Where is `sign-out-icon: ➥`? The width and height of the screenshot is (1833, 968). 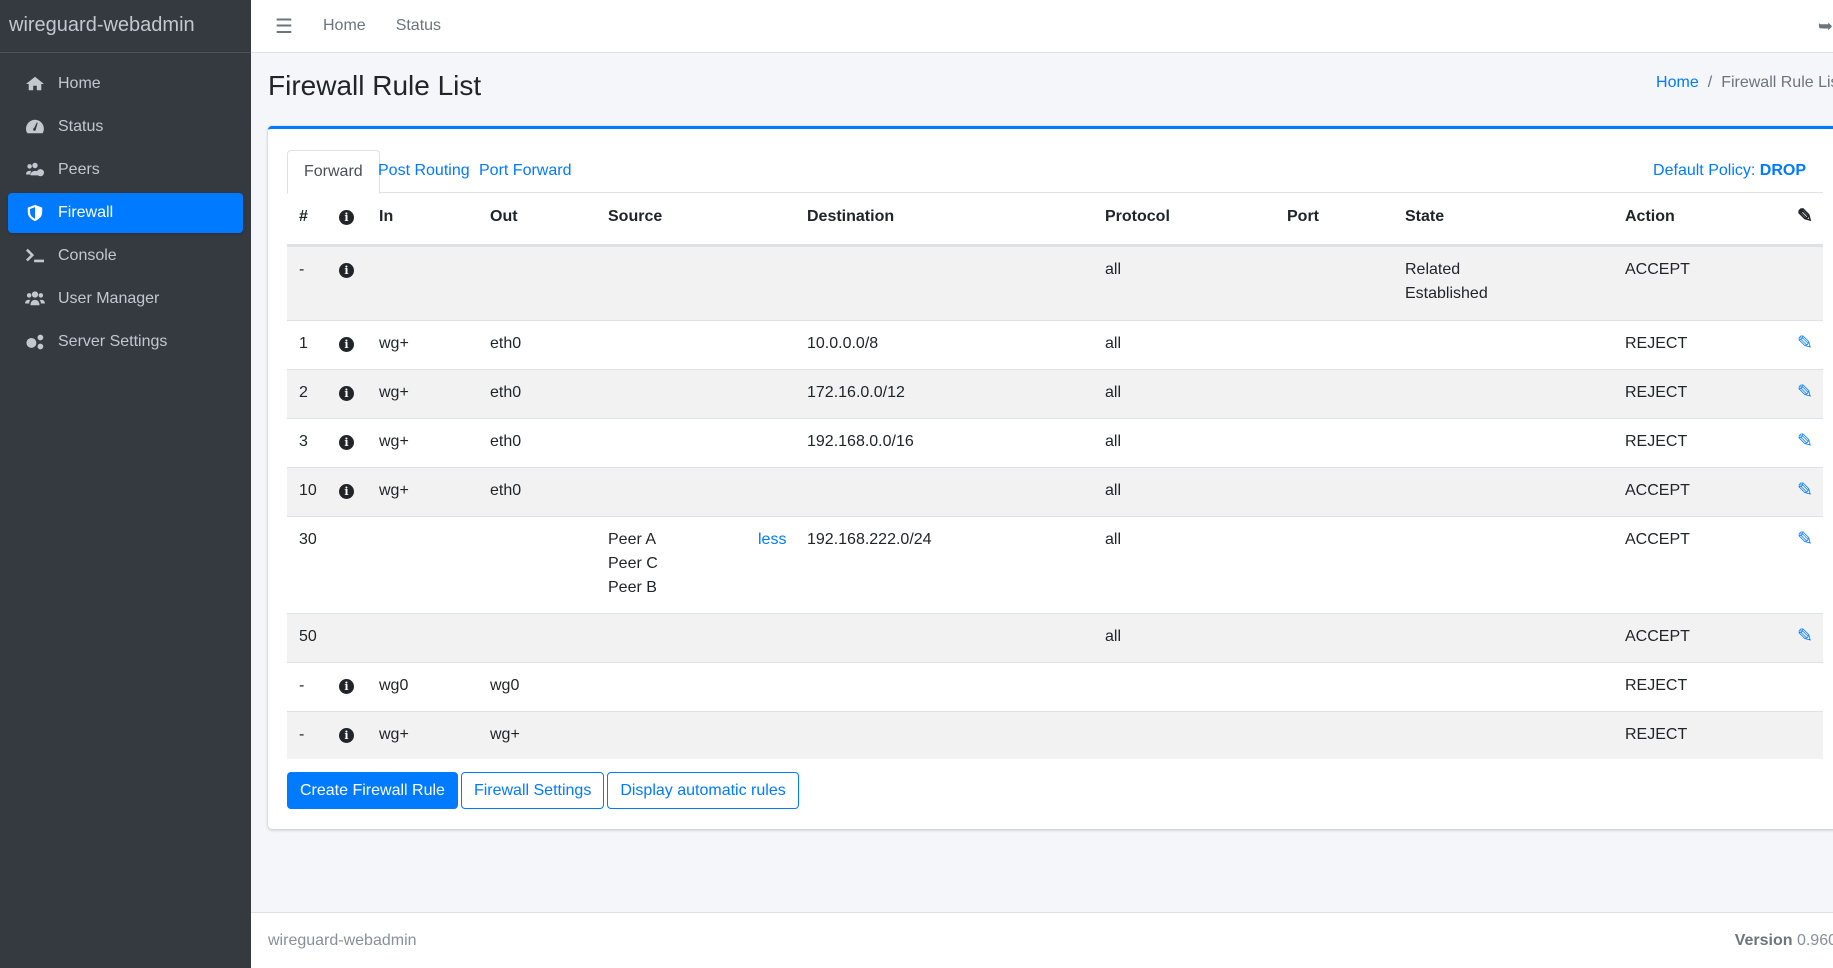
sign-out-icon: ➥ is located at coordinates (1825, 26).